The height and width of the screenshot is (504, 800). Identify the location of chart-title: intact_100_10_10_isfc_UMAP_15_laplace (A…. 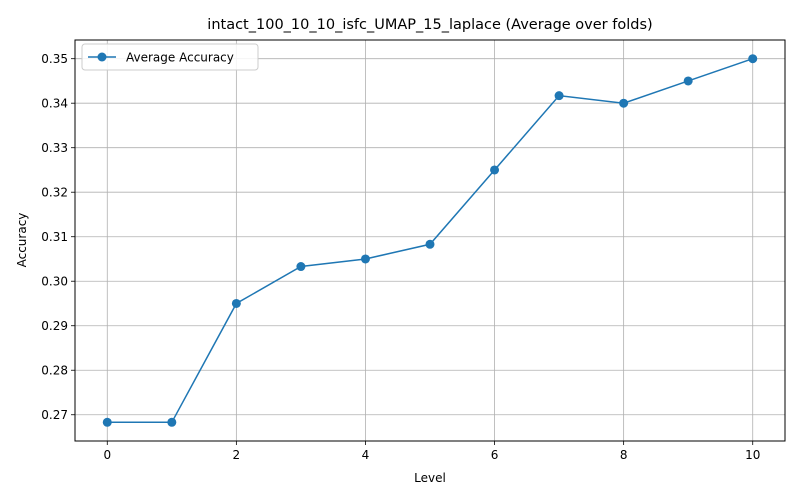
(429, 25).